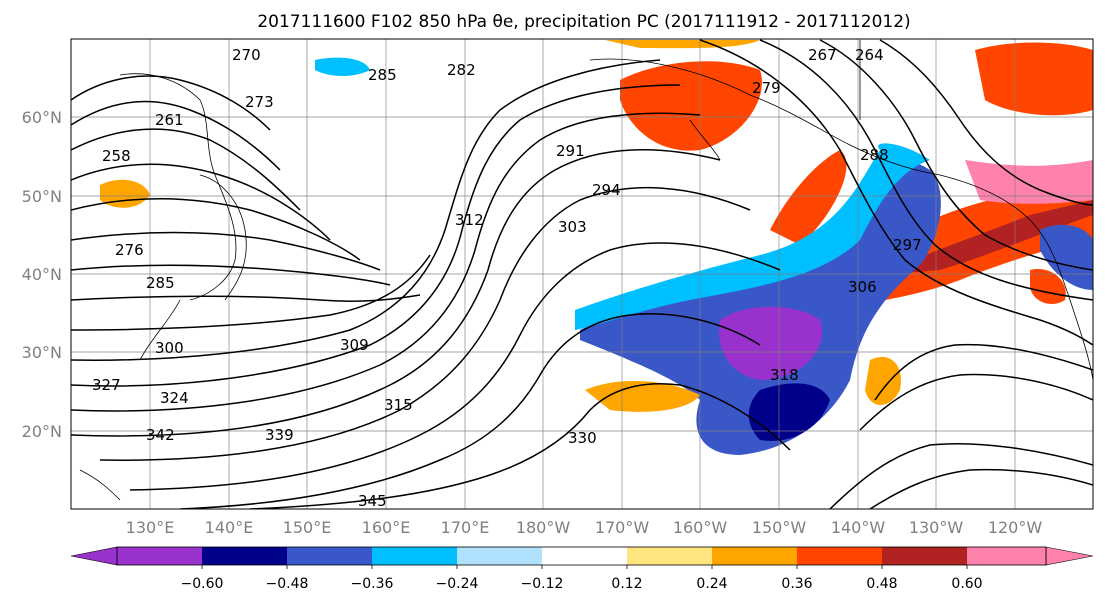 This screenshot has height=603, width=1105. Describe the element at coordinates (700, 527) in the screenshot. I see `lon-label: 160°W` at that location.